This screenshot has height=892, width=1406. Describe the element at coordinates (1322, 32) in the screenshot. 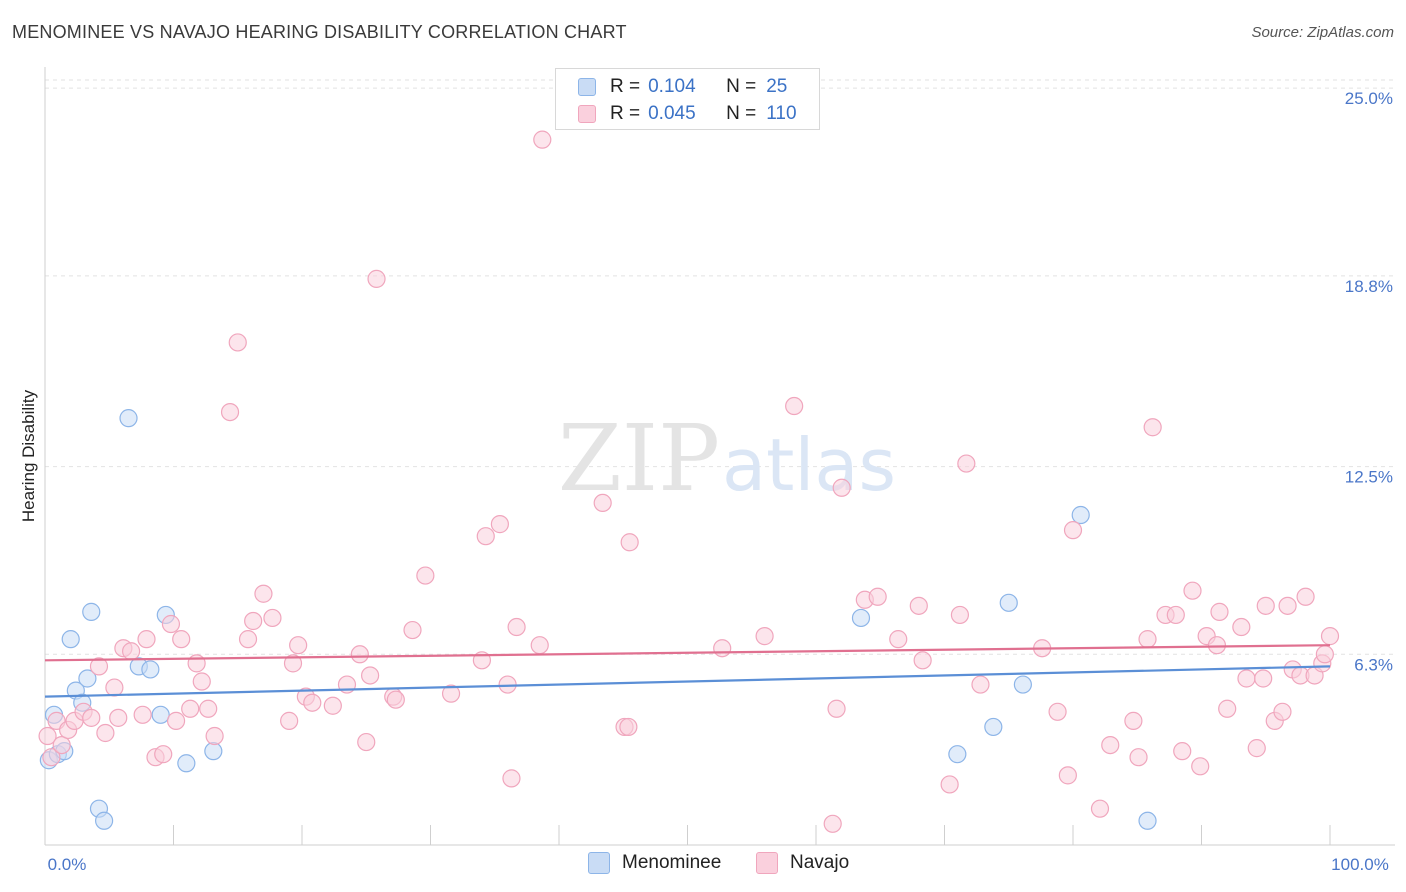

I see `source-label: Source: ZipAtlas.com` at that location.